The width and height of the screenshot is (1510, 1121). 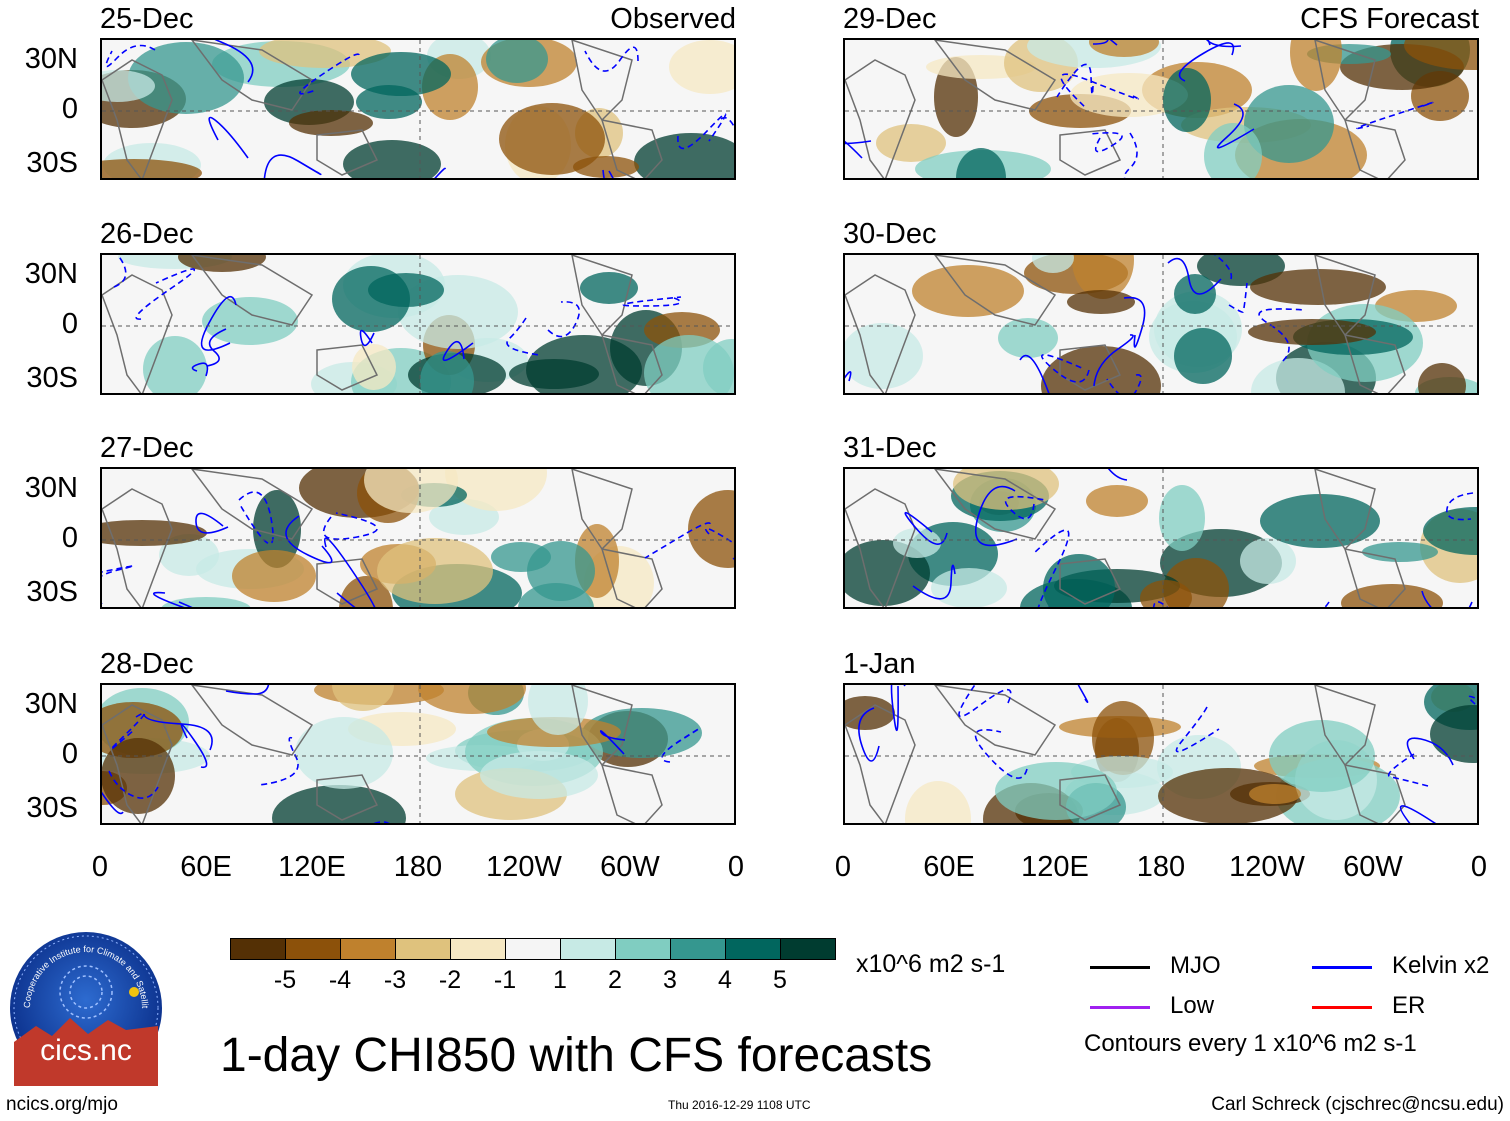 I want to click on lon-label: 120E, so click(x=1055, y=867).